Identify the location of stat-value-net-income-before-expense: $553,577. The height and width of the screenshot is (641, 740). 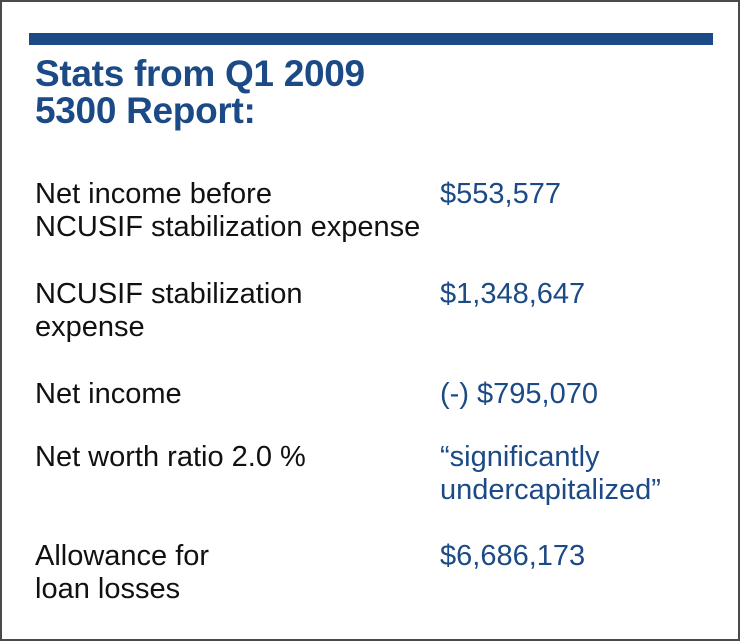
(500, 194).